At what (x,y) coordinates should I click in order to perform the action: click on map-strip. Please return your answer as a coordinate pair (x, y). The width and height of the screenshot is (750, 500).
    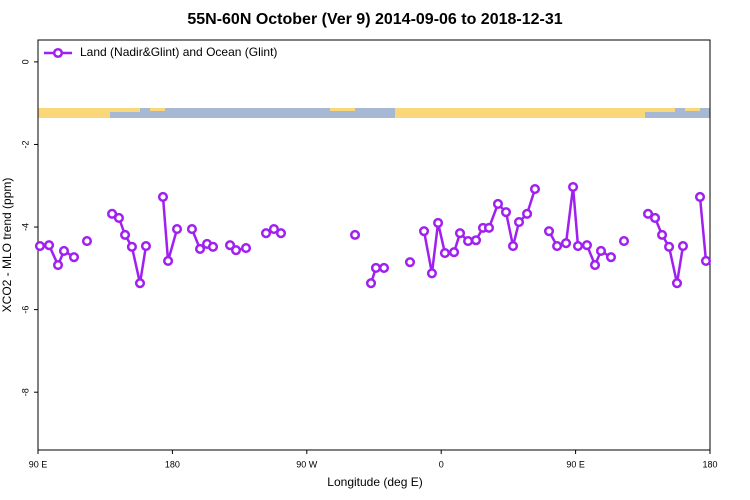
    Looking at the image, I should click on (374, 113).